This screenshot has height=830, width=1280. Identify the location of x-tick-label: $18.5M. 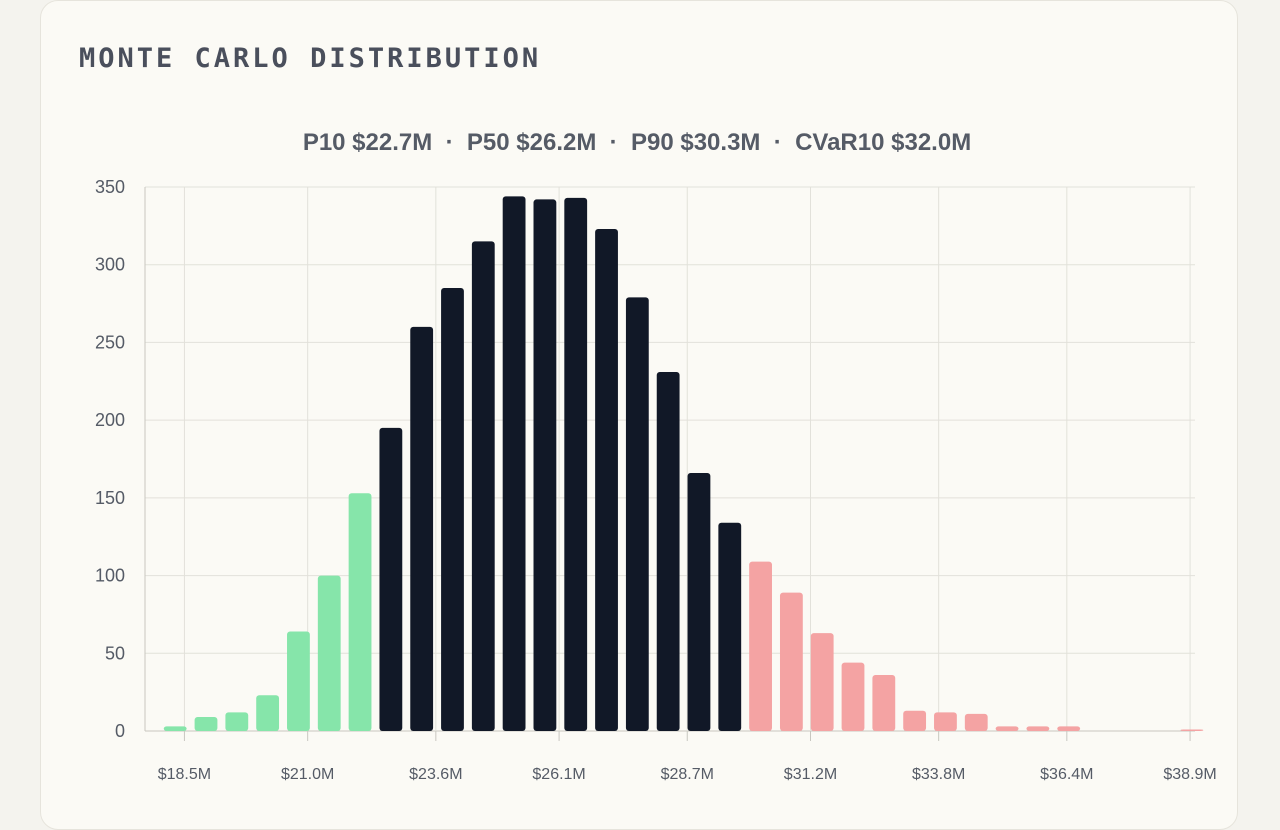
(184, 774).